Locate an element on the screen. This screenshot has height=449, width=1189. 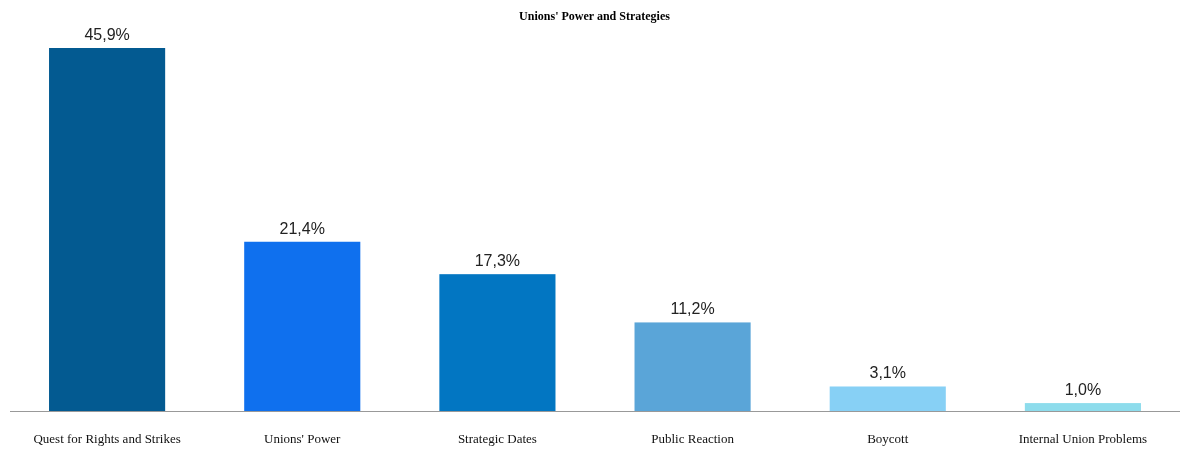
data-label: 45,9% is located at coordinates (107, 34).